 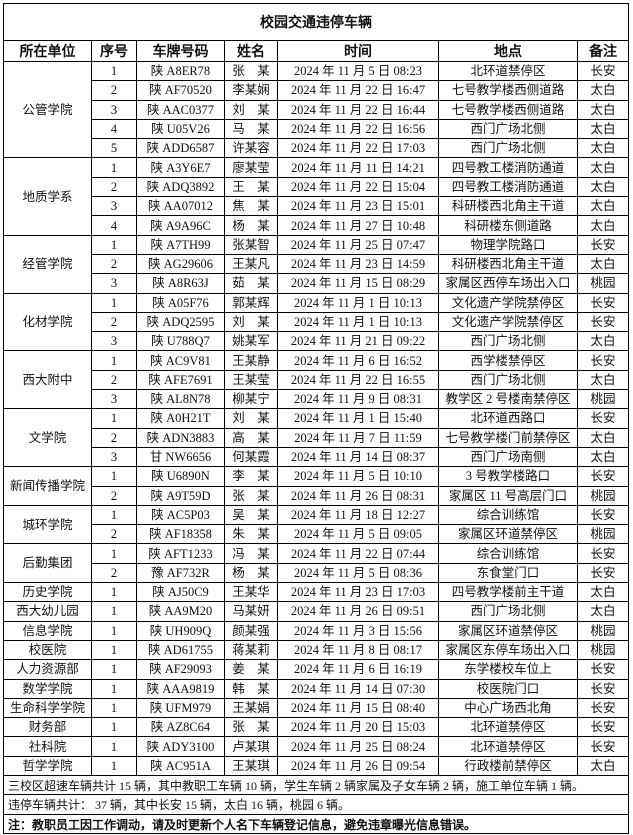 I want to click on time-cell: 2024 年 11 月 15 日 08:29, so click(x=358, y=283).